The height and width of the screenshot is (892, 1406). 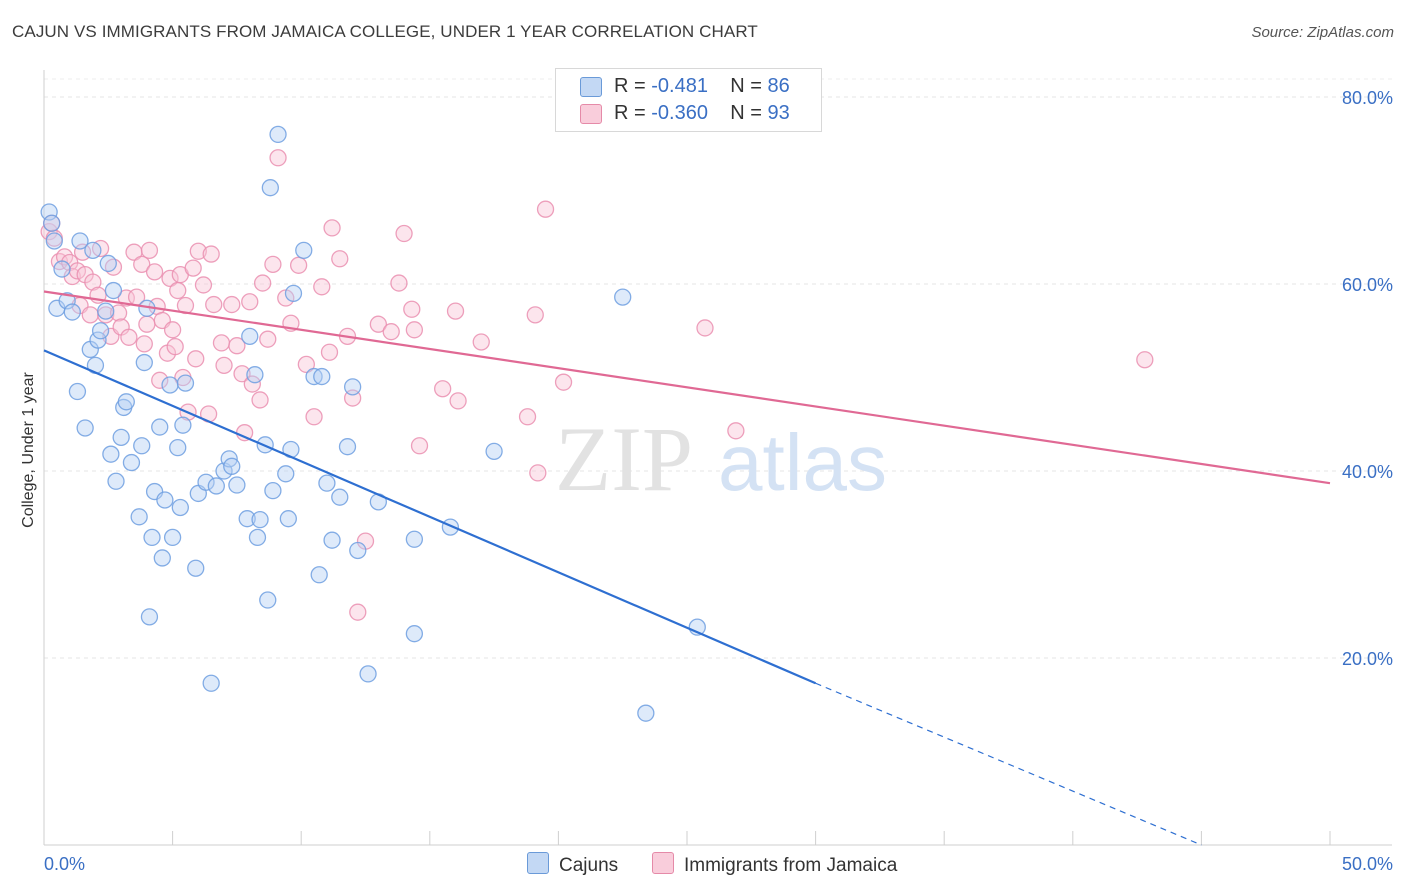 I want to click on watermark-atlas: atlas, so click(x=802, y=462).